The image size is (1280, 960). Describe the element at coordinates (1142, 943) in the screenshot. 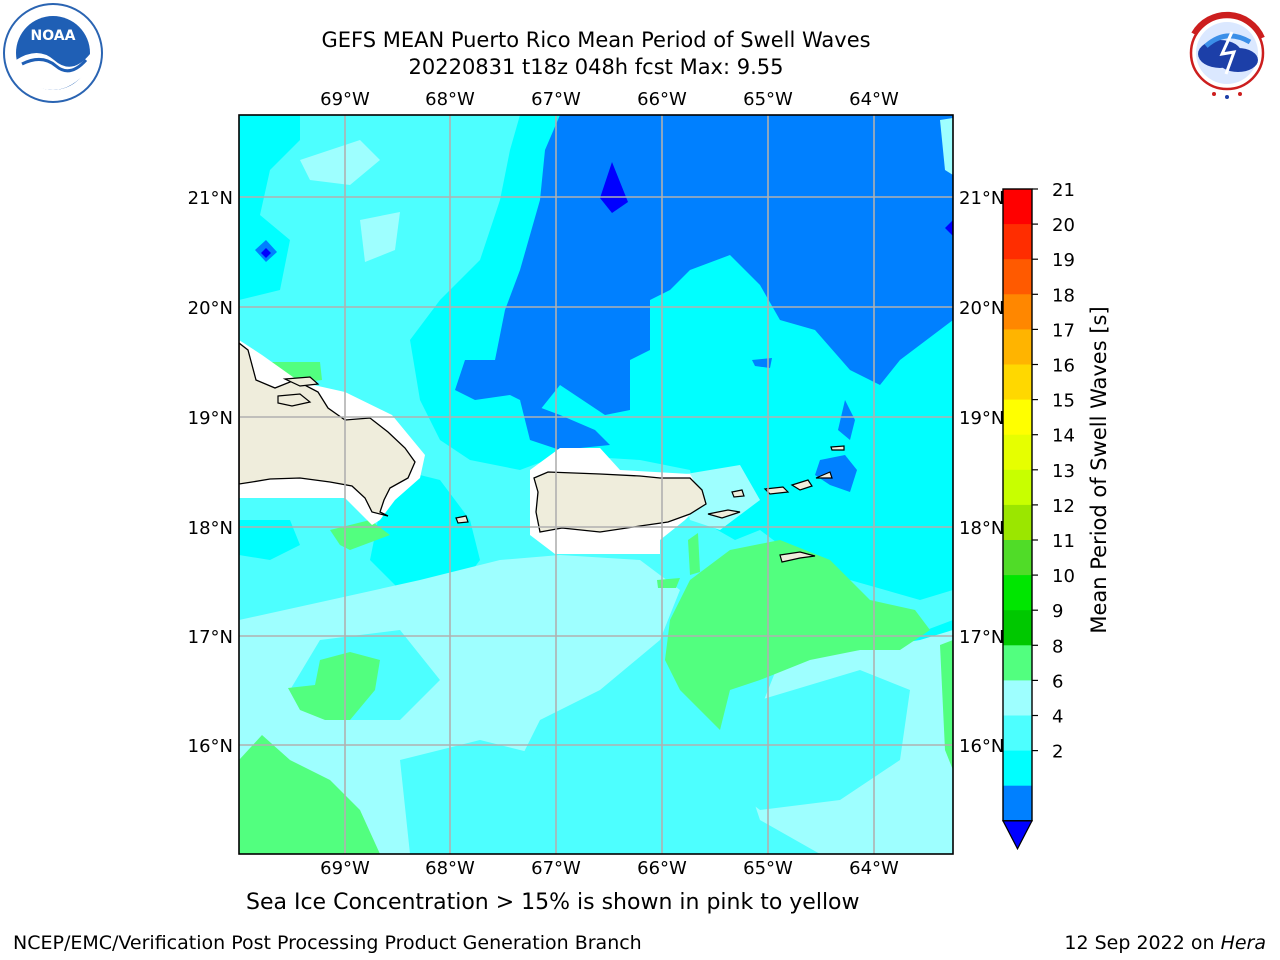

I see `credit-date: 12 Sep 2022 on` at that location.